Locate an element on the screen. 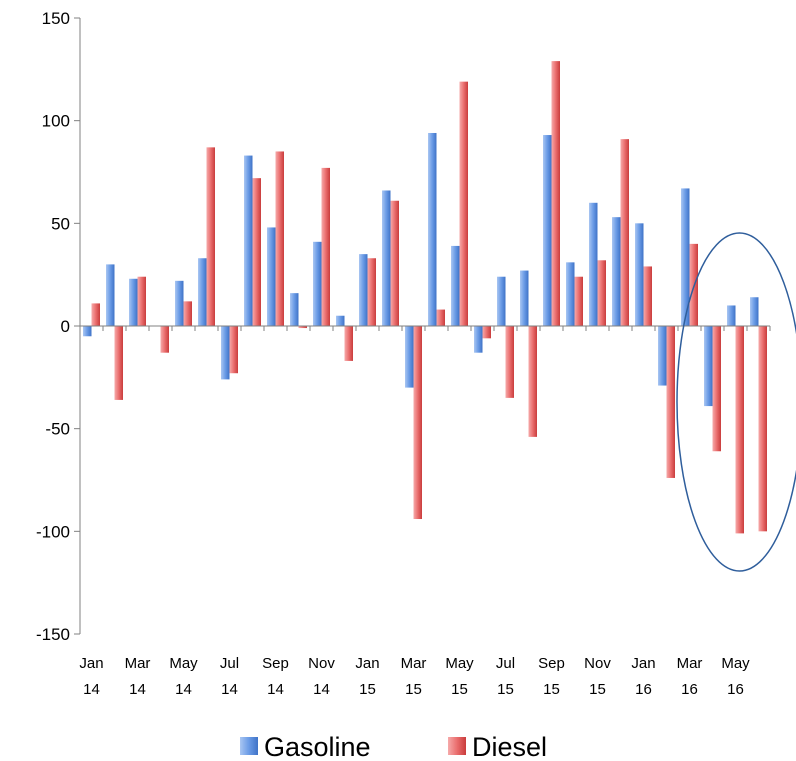  diesel-legend-swatch is located at coordinates (457, 746).